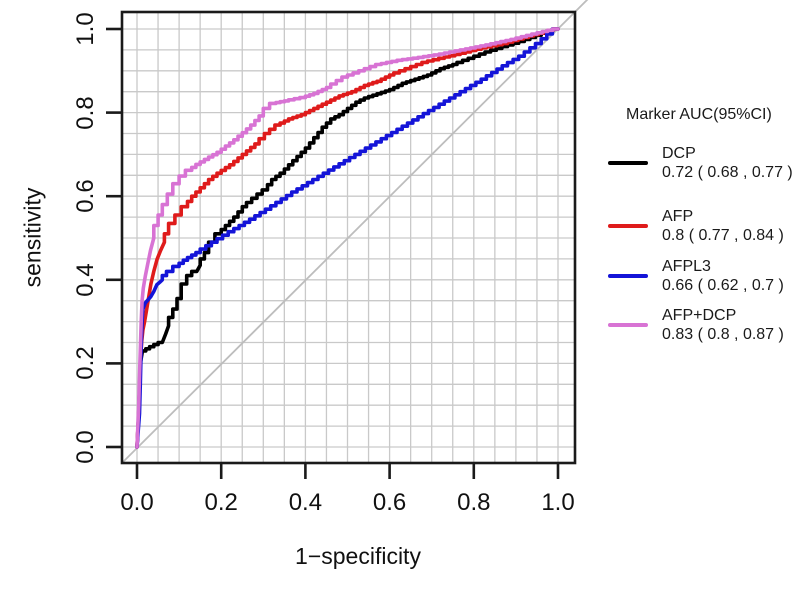 Image resolution: width=800 pixels, height=590 pixels. What do you see at coordinates (628, 226) in the screenshot?
I see `afp-line-swatch` at bounding box center [628, 226].